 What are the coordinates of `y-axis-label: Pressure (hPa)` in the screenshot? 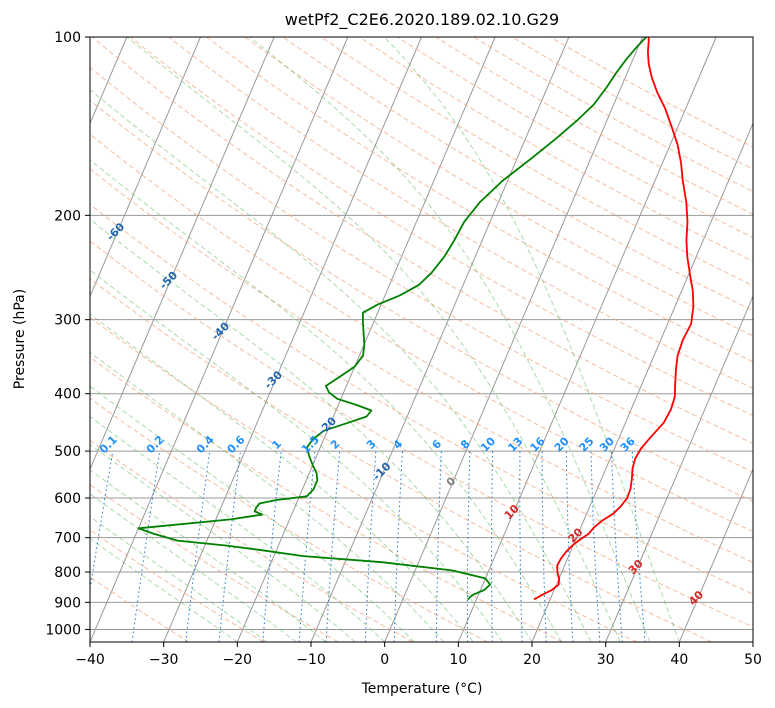 It's located at (20, 339).